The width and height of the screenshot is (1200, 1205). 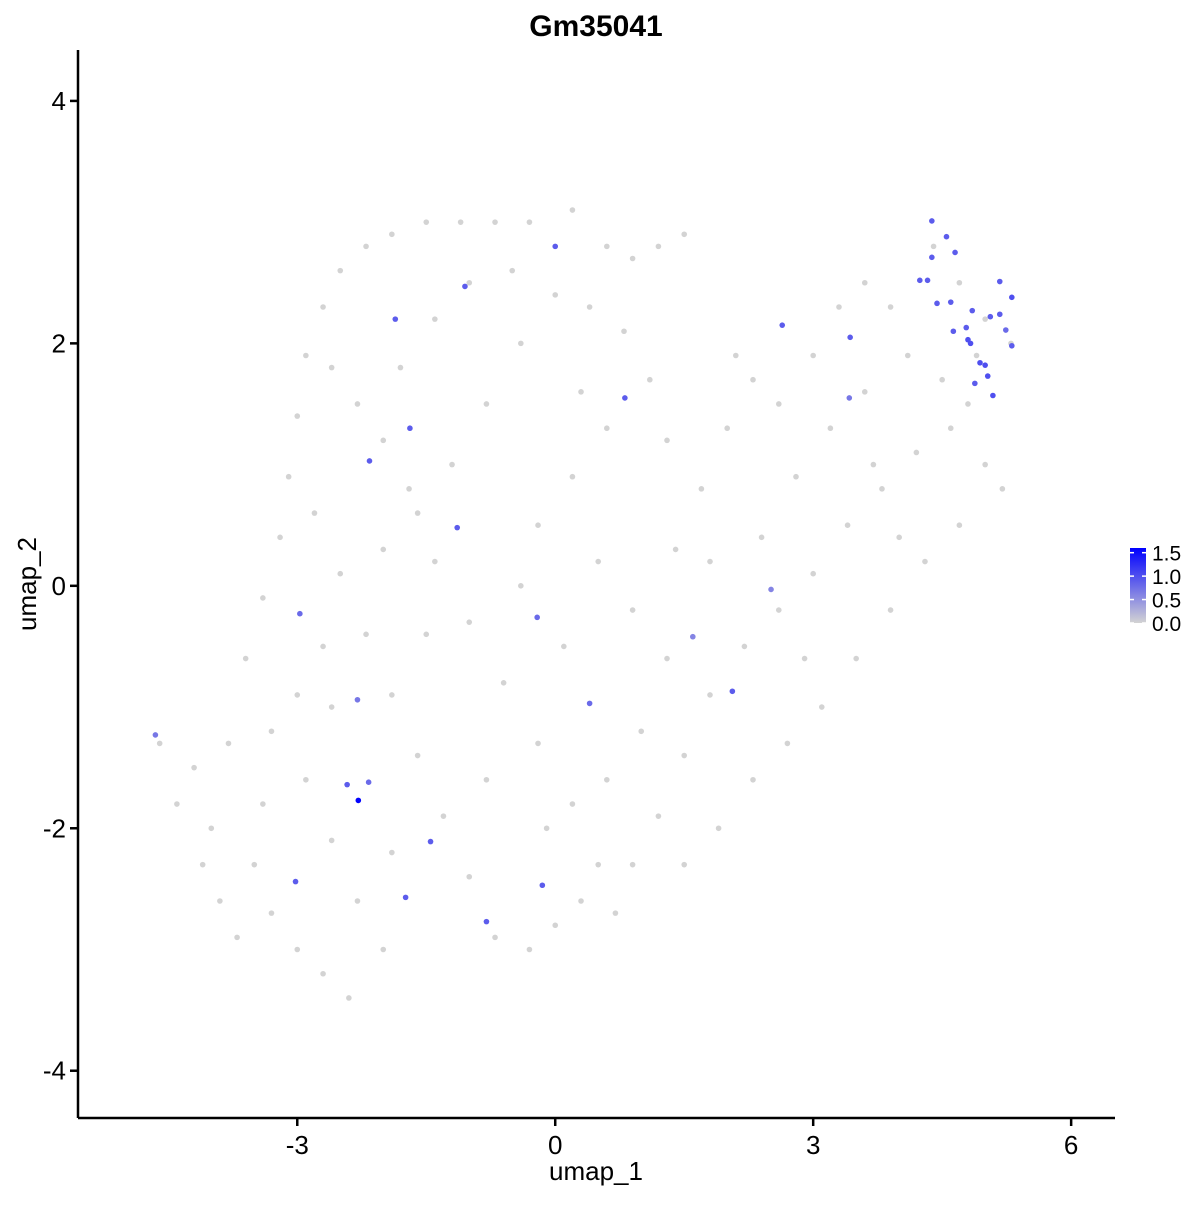 I want to click on y-tick-label: -2, so click(x=54, y=828).